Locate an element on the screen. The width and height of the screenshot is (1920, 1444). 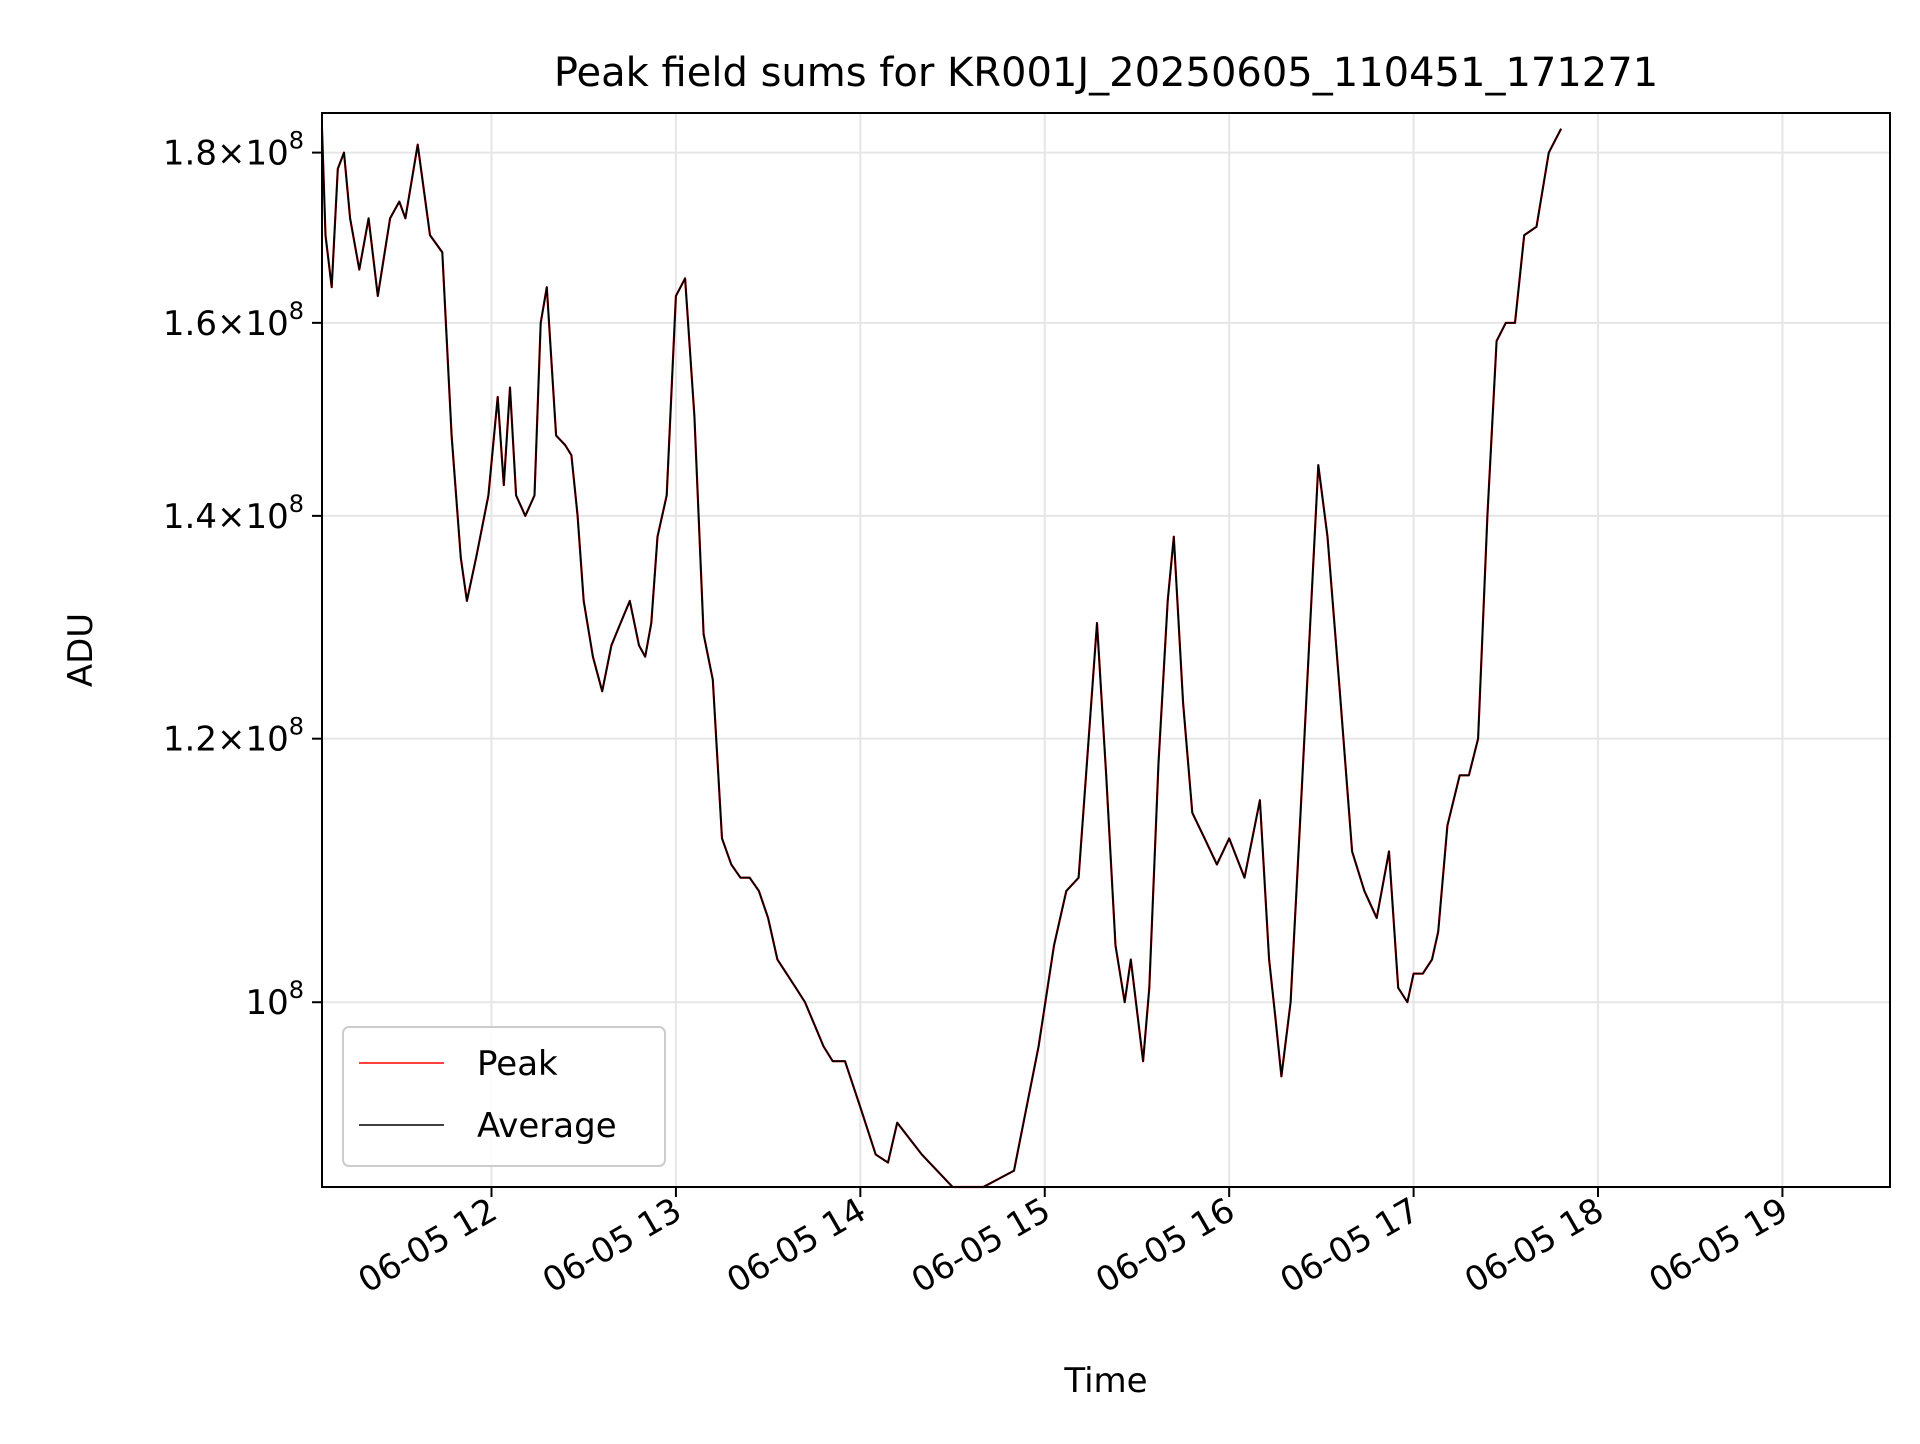
y-tick-label: 1.8×108 is located at coordinates (233, 150).